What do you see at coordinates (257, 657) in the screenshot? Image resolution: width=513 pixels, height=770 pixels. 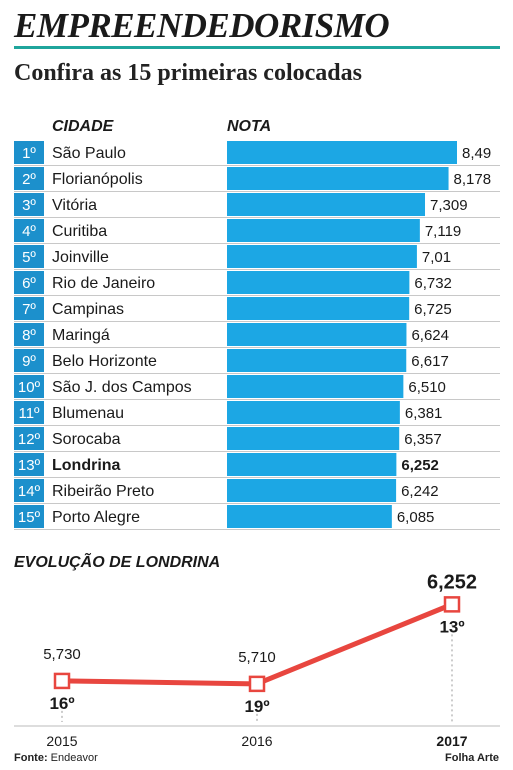 I see `value-label: 5,710` at bounding box center [257, 657].